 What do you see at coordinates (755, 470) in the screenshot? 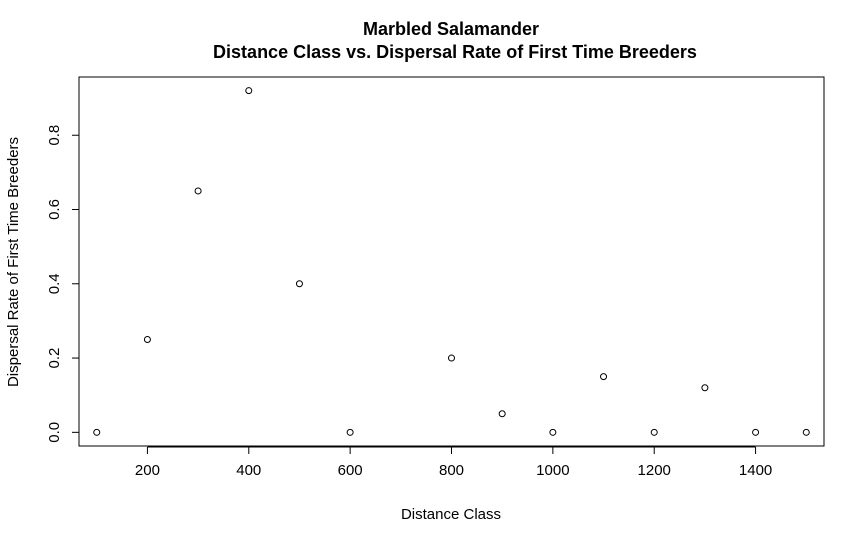
I see `x-tick-label: 1400` at bounding box center [755, 470].